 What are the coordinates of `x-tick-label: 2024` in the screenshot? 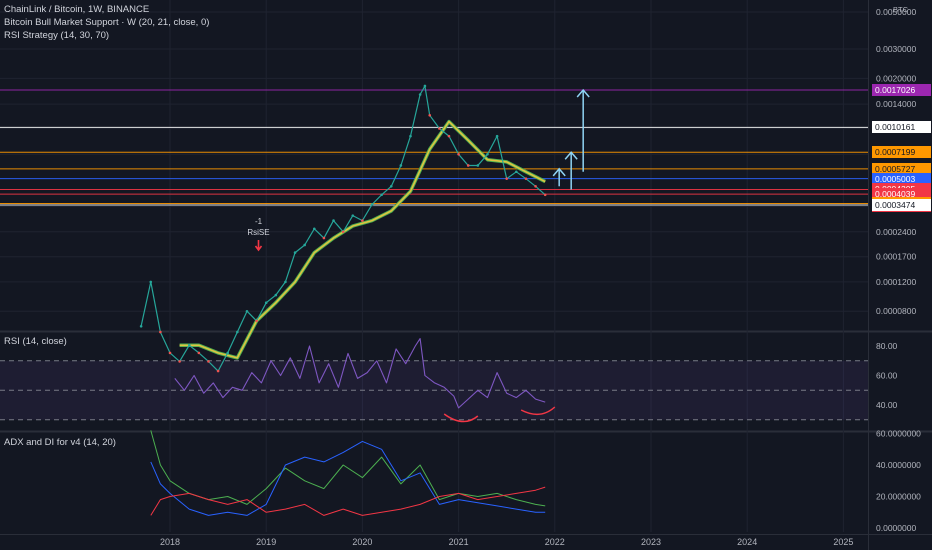 It's located at (747, 542).